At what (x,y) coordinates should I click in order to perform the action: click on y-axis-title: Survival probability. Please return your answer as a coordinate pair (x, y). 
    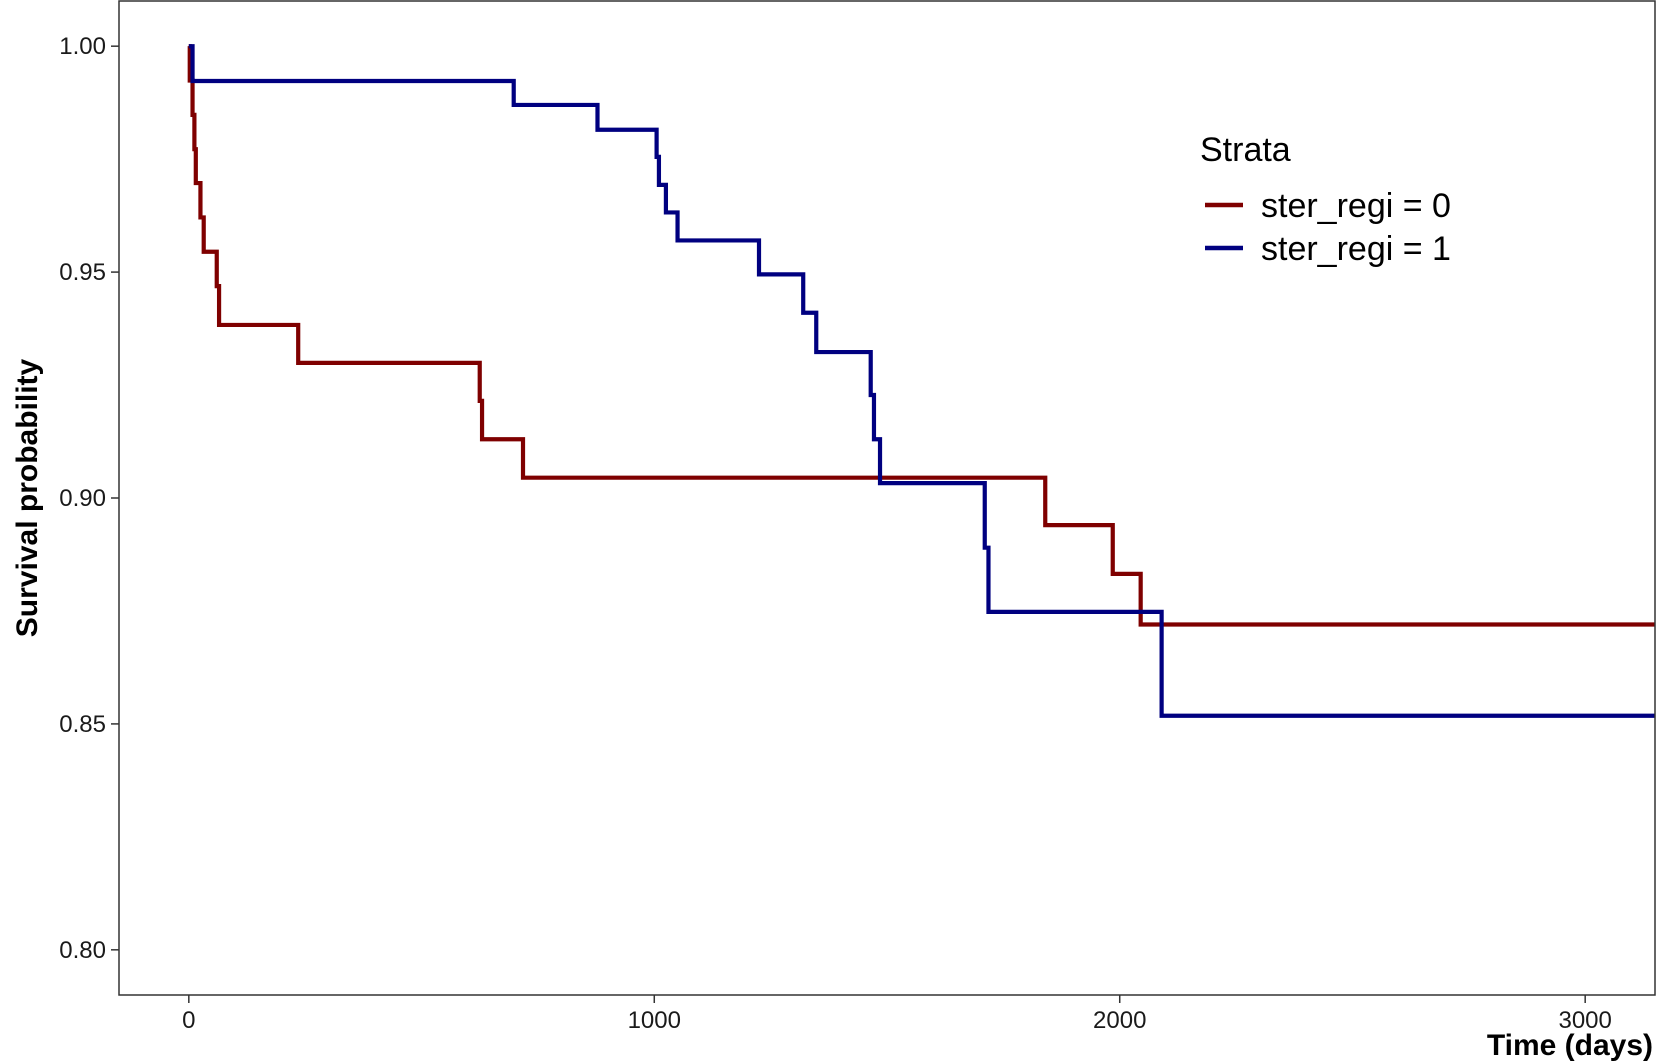
    Looking at the image, I should click on (27, 497).